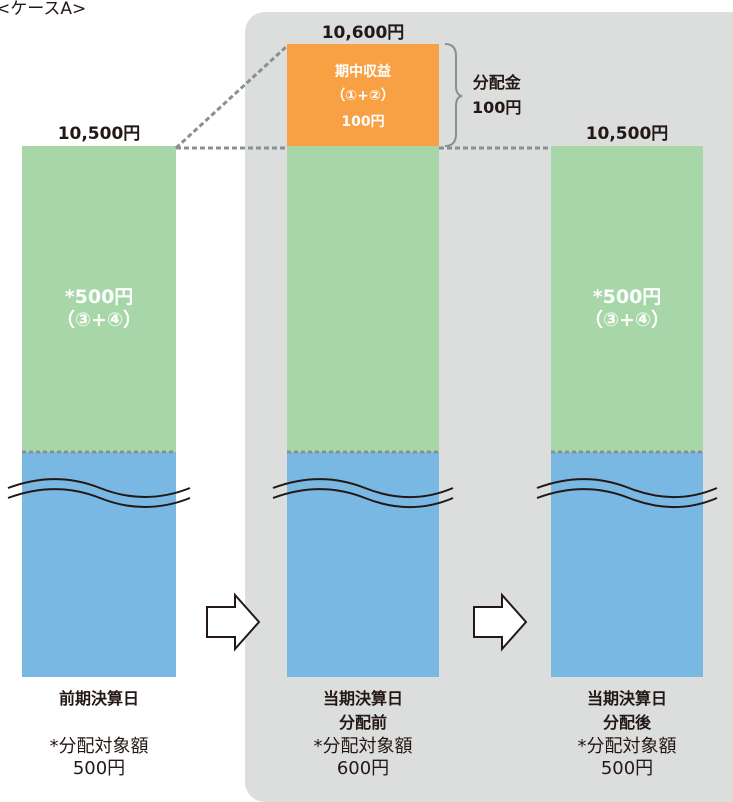 The width and height of the screenshot is (733, 802). I want to click on col1-caption-1: 前期決算日, so click(98, 698).